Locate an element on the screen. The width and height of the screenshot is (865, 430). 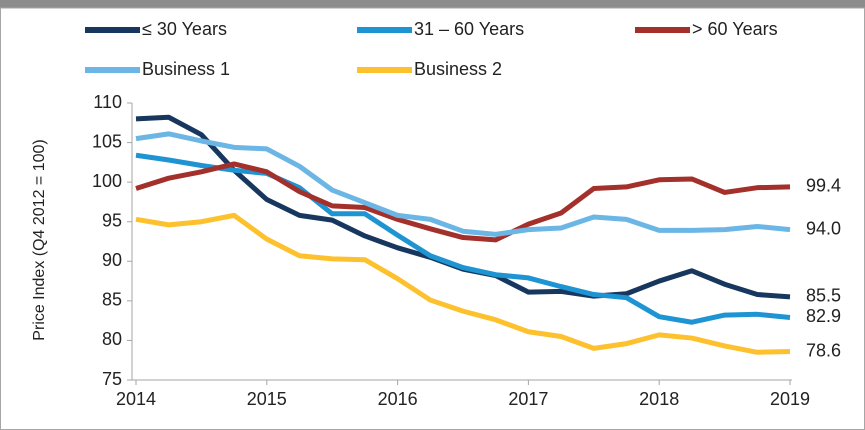
y-tick-label: 90 is located at coordinates (112, 260).